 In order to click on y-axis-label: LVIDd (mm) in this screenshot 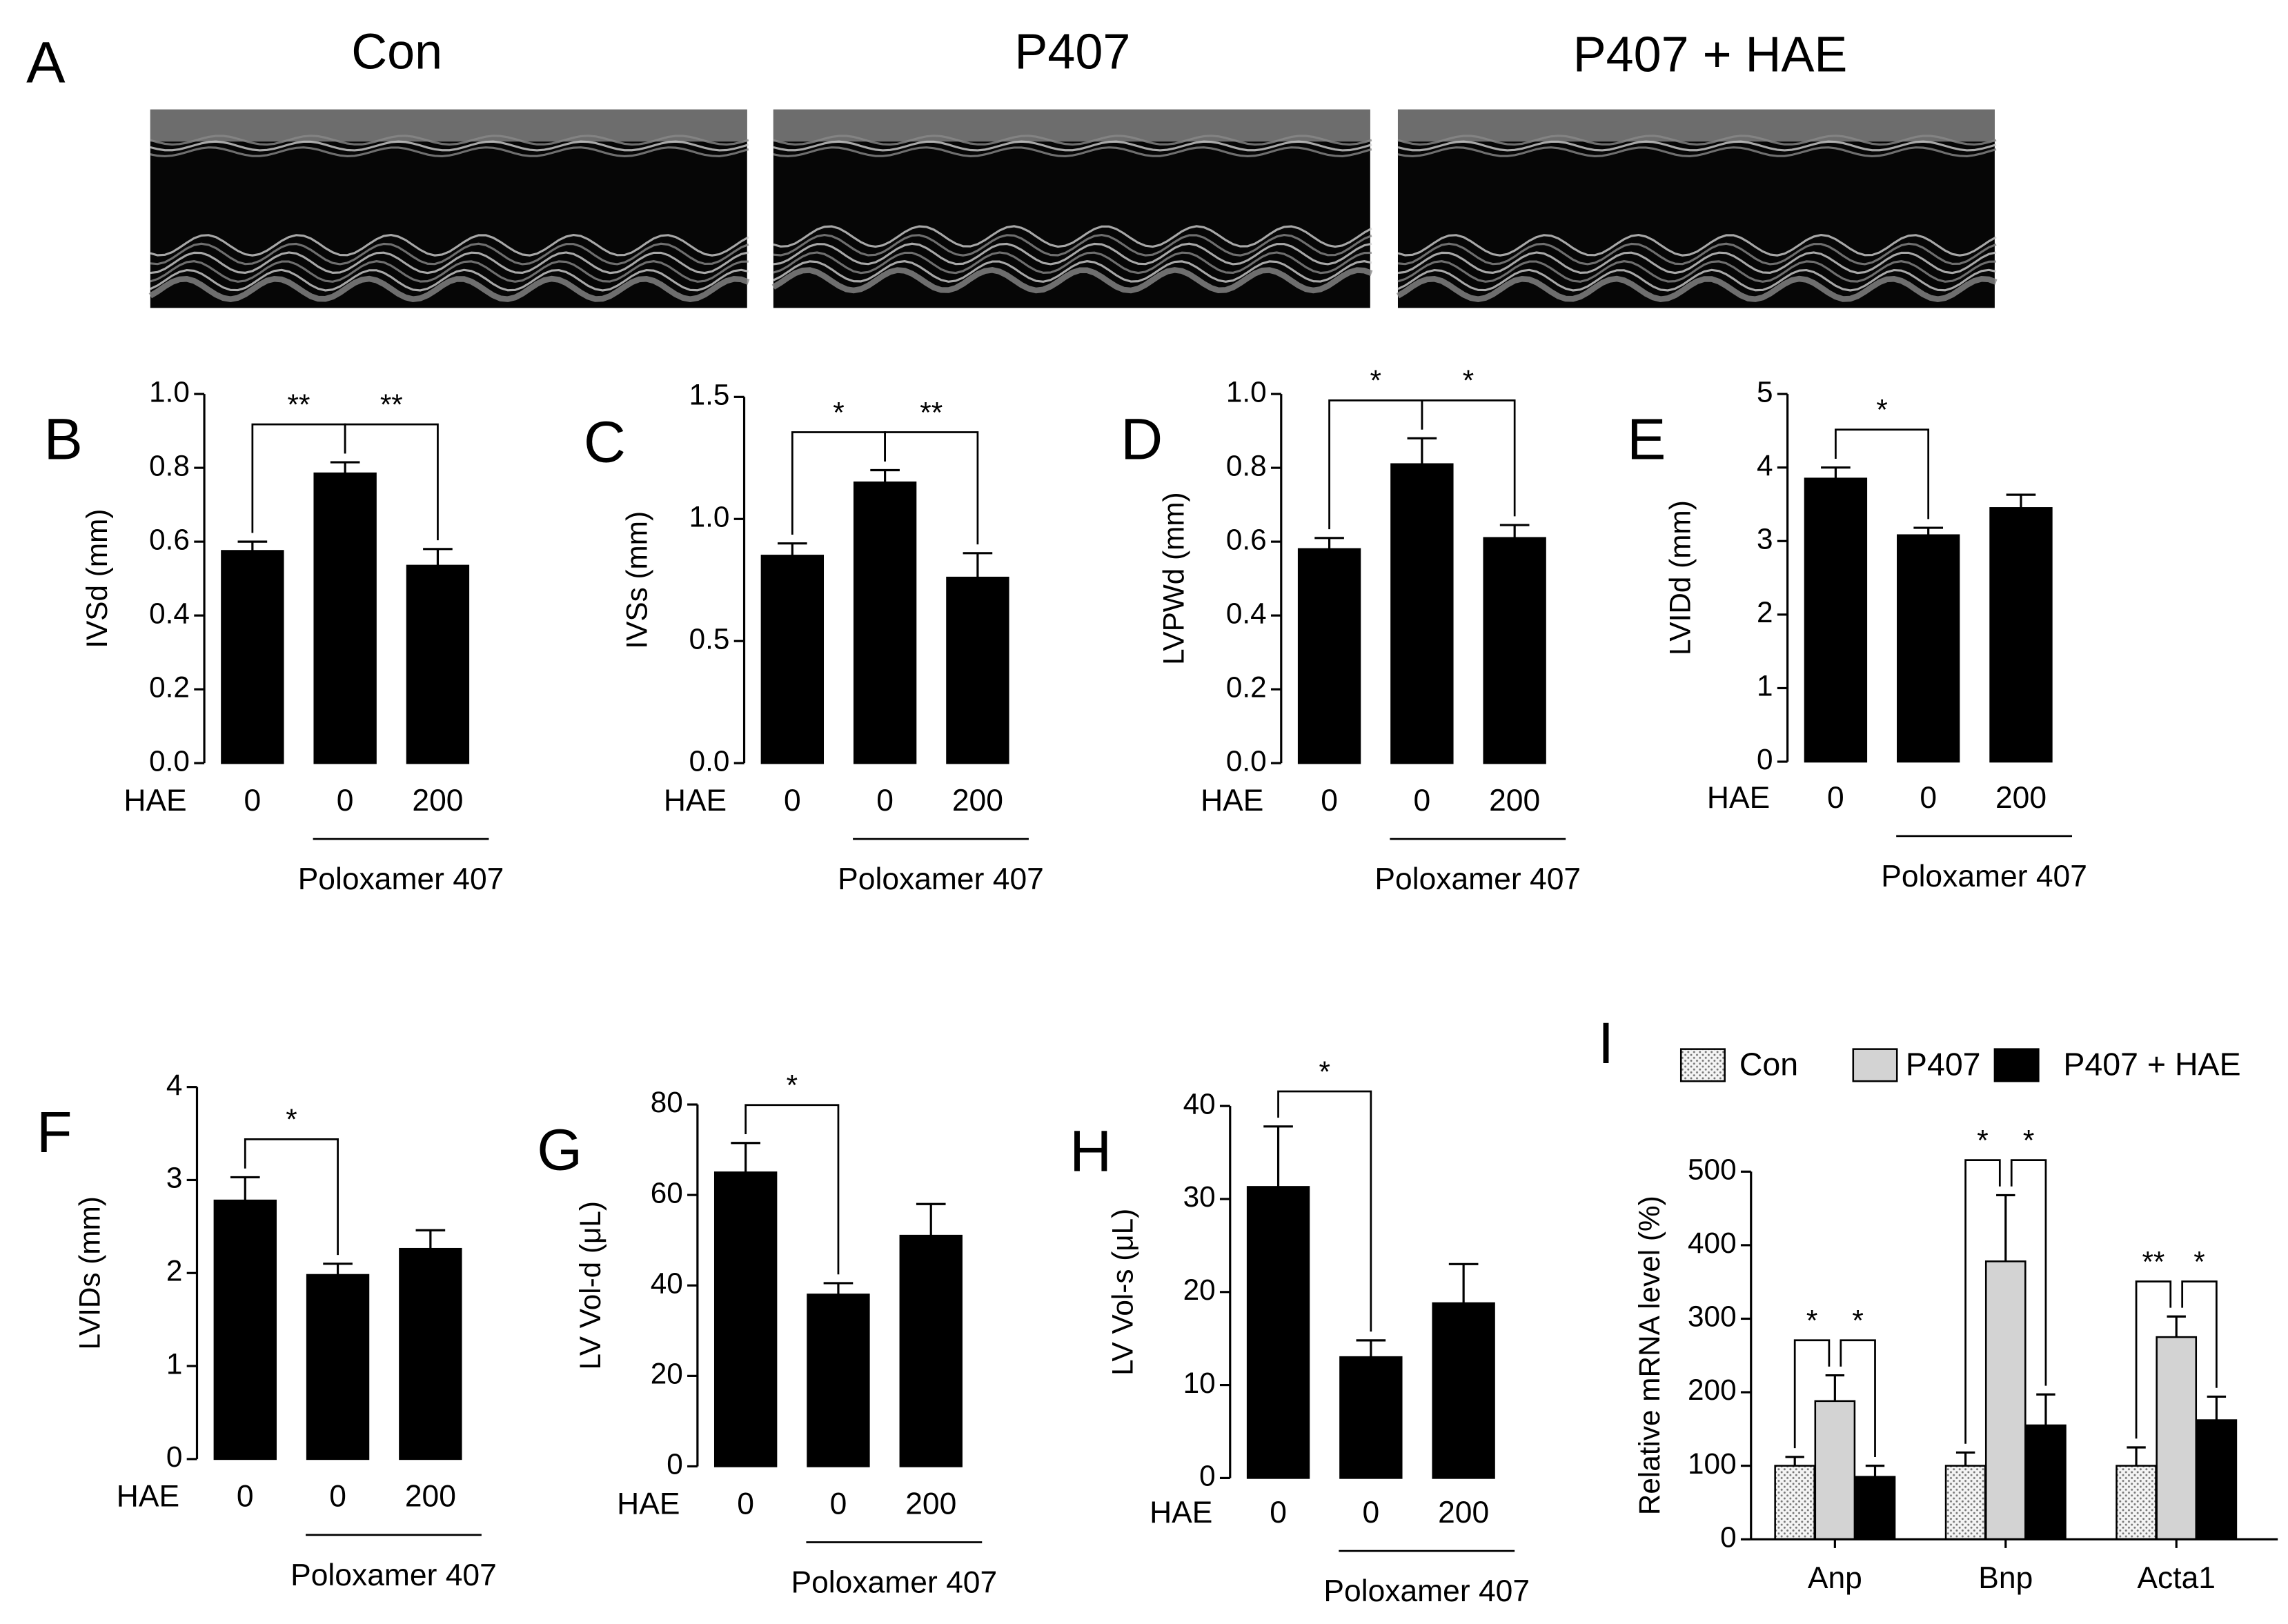, I will do `click(1681, 577)`.